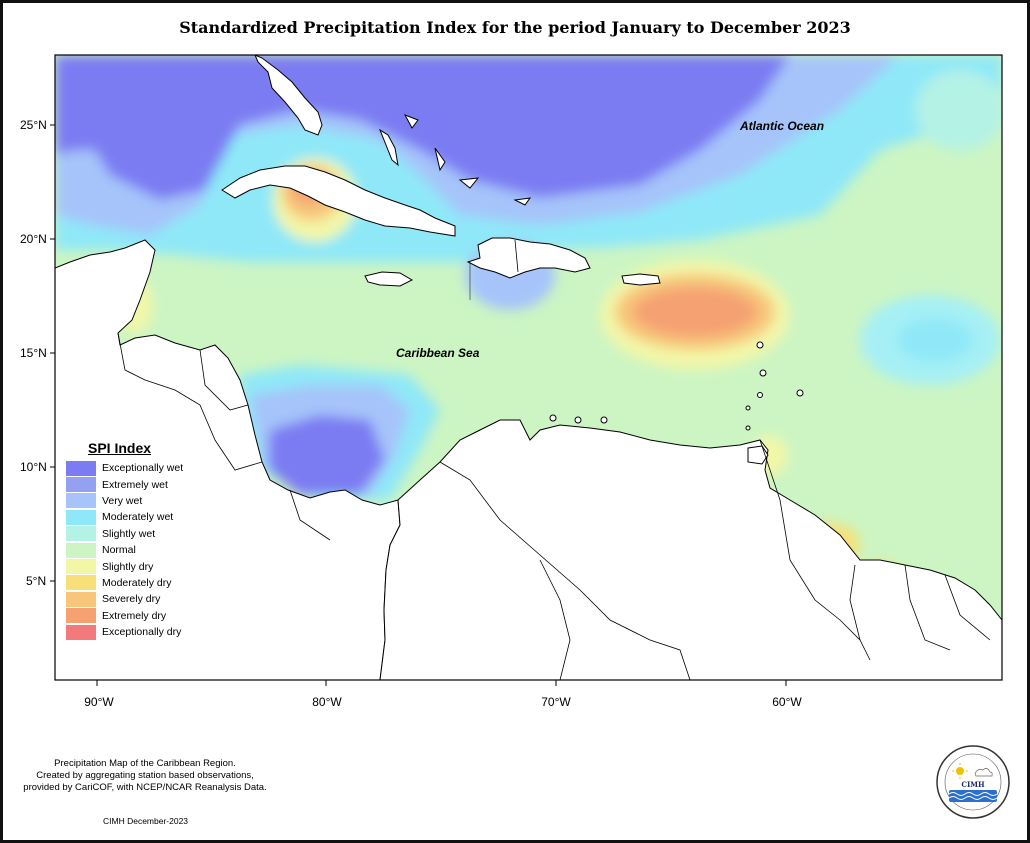 This screenshot has width=1030, height=843. I want to click on legend-item: Slightly wet, so click(124, 534).